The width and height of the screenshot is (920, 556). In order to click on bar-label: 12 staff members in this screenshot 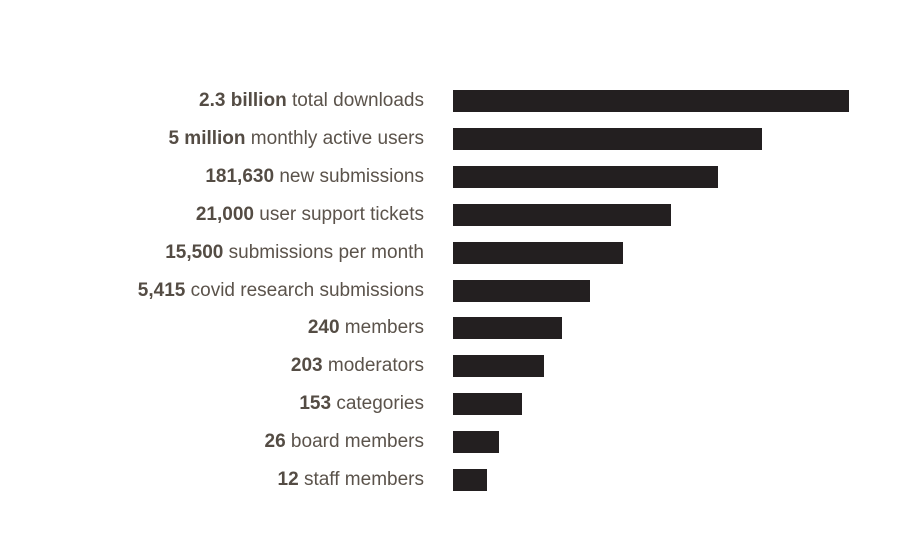, I will do `click(351, 480)`.